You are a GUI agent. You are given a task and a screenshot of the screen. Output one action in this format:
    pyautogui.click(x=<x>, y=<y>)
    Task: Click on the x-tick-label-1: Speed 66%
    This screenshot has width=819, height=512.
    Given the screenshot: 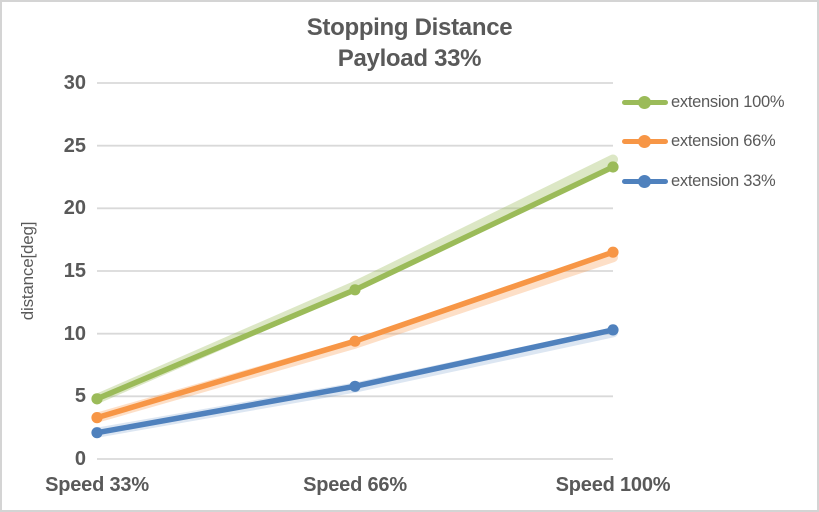 What is the action you would take?
    pyautogui.click(x=355, y=485)
    